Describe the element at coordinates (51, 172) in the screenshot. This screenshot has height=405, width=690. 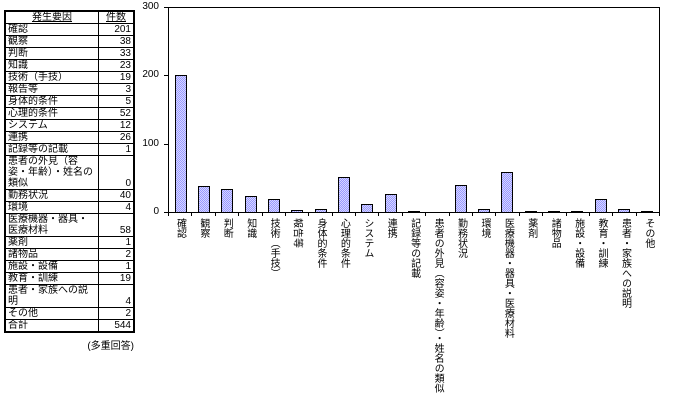
I see `factor-cell: 患者の外見（容姿・年齢）・姓名の類似` at that location.